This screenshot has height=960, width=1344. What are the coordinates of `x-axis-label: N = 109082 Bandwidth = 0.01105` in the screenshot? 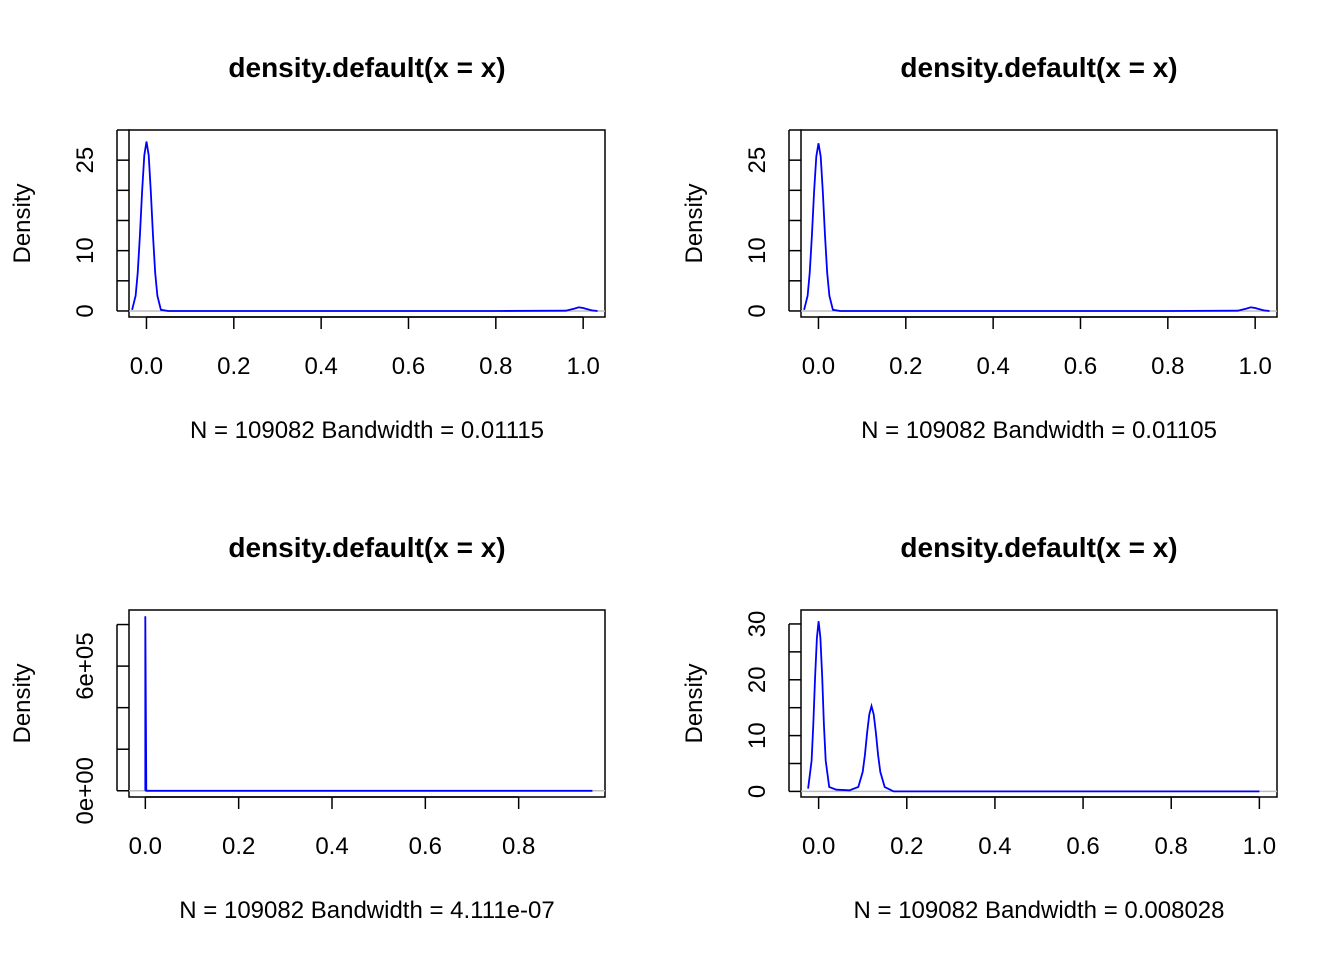 It's located at (1039, 430).